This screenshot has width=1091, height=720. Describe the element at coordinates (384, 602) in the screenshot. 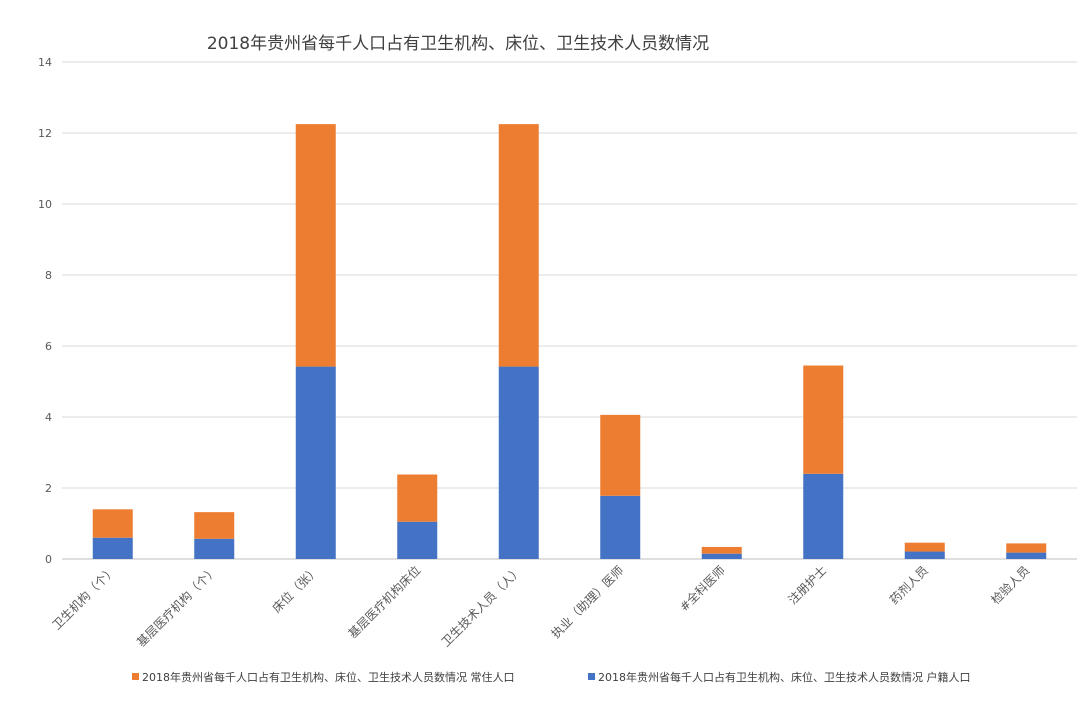

I see `x-tick-label: 基层医疗机构床位` at that location.